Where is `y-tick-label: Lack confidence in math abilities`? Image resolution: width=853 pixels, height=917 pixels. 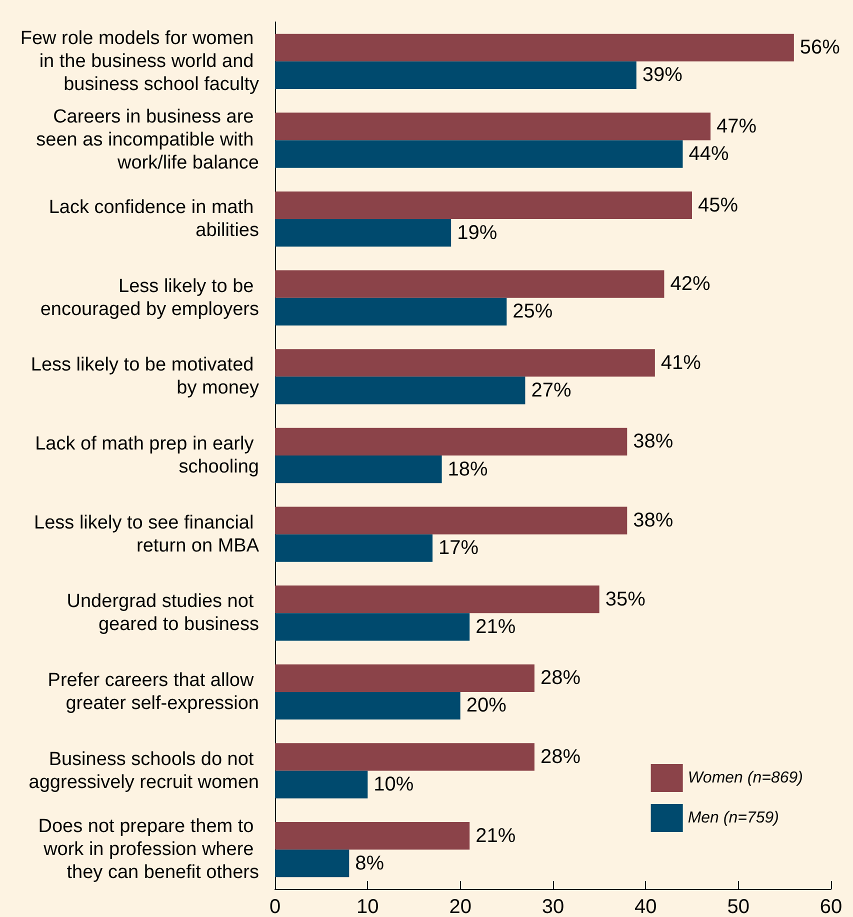
y-tick-label: Lack confidence in math abilities is located at coordinates (153, 219).